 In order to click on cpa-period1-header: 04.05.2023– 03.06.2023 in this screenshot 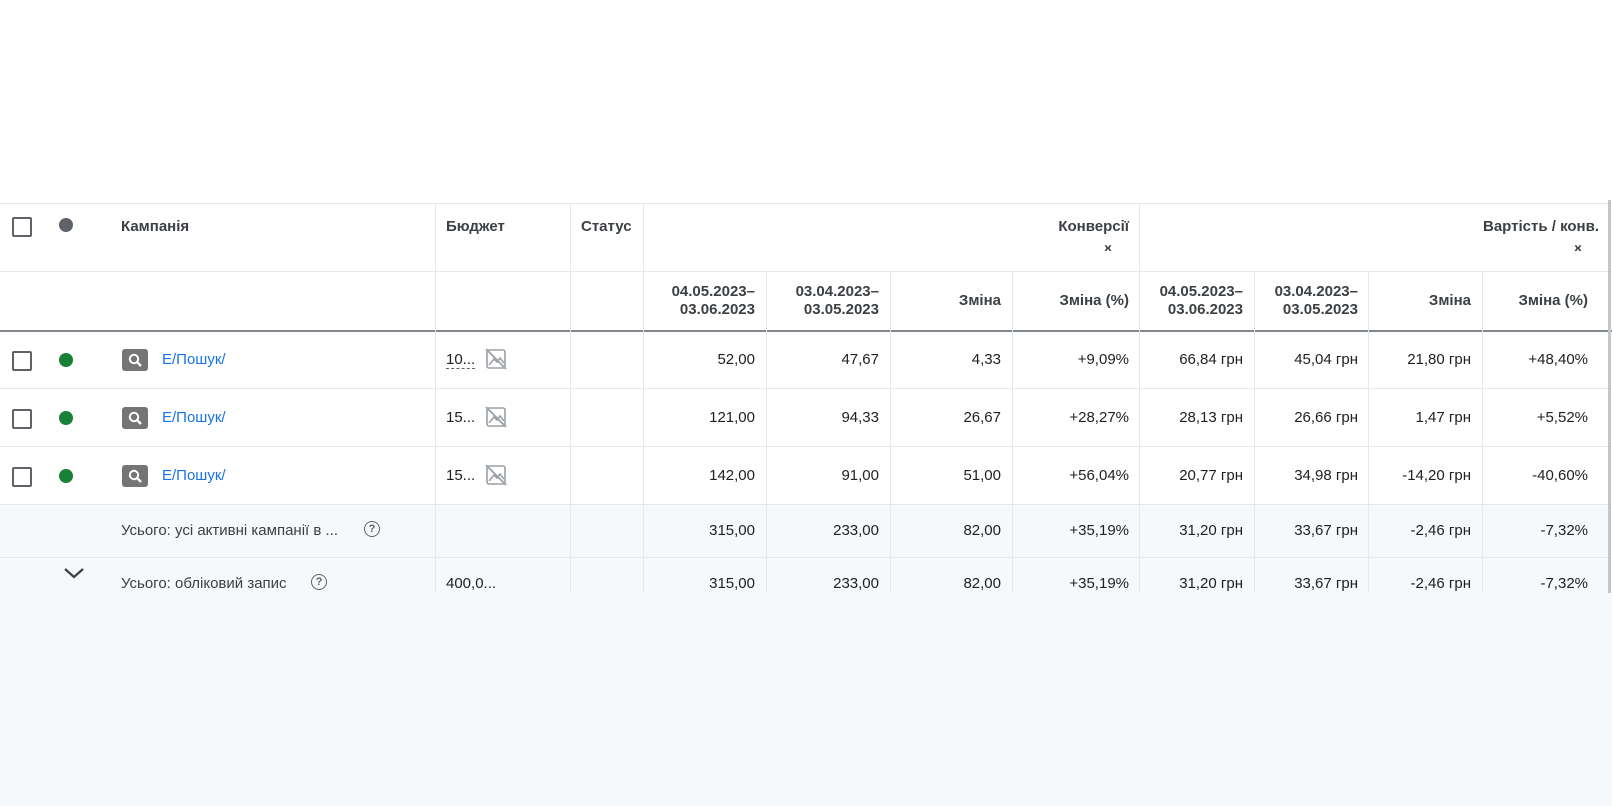, I will do `click(1201, 300)`.